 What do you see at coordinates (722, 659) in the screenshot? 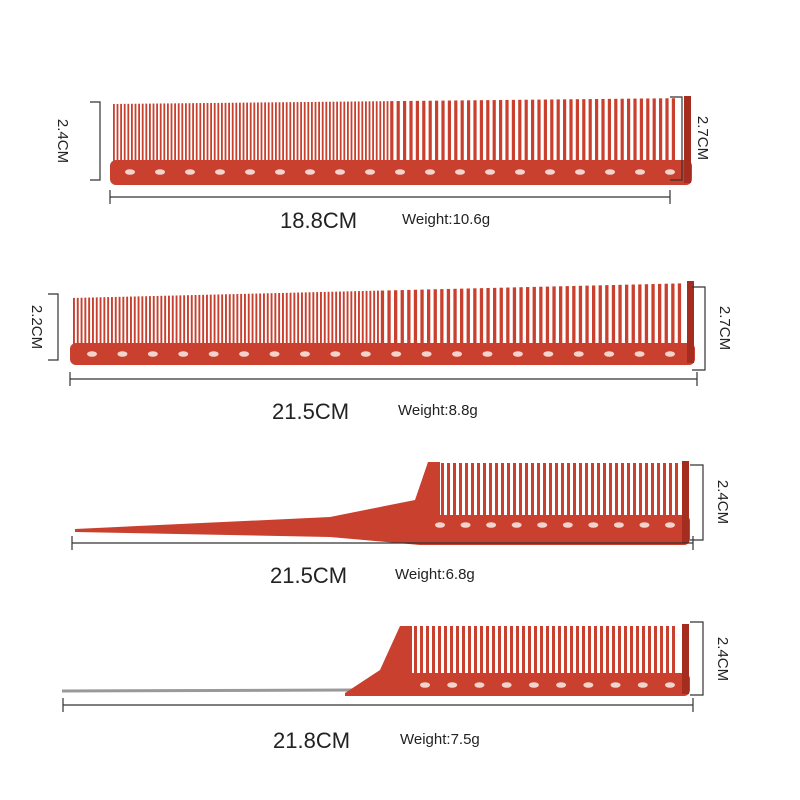
I see `height-label: 2.4CM` at bounding box center [722, 659].